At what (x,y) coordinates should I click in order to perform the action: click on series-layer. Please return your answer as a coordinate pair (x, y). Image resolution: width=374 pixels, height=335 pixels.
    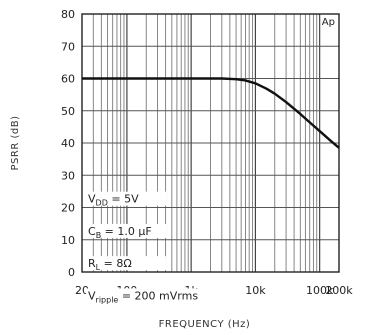
    Looking at the image, I should click on (211, 113).